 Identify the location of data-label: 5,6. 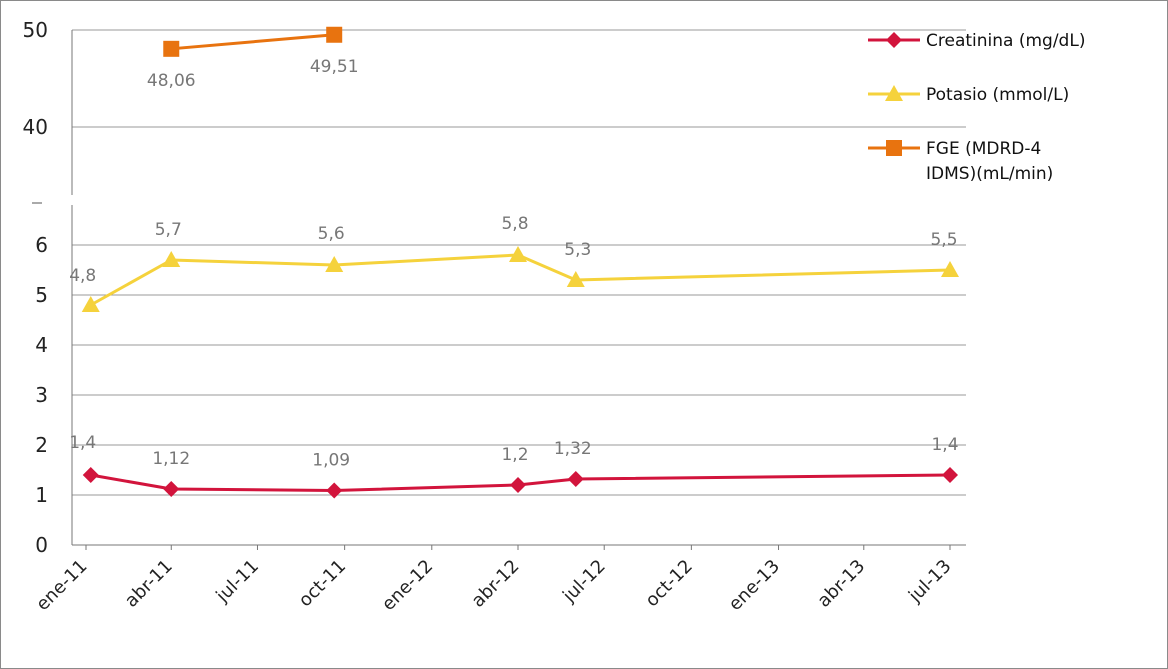
(331, 234).